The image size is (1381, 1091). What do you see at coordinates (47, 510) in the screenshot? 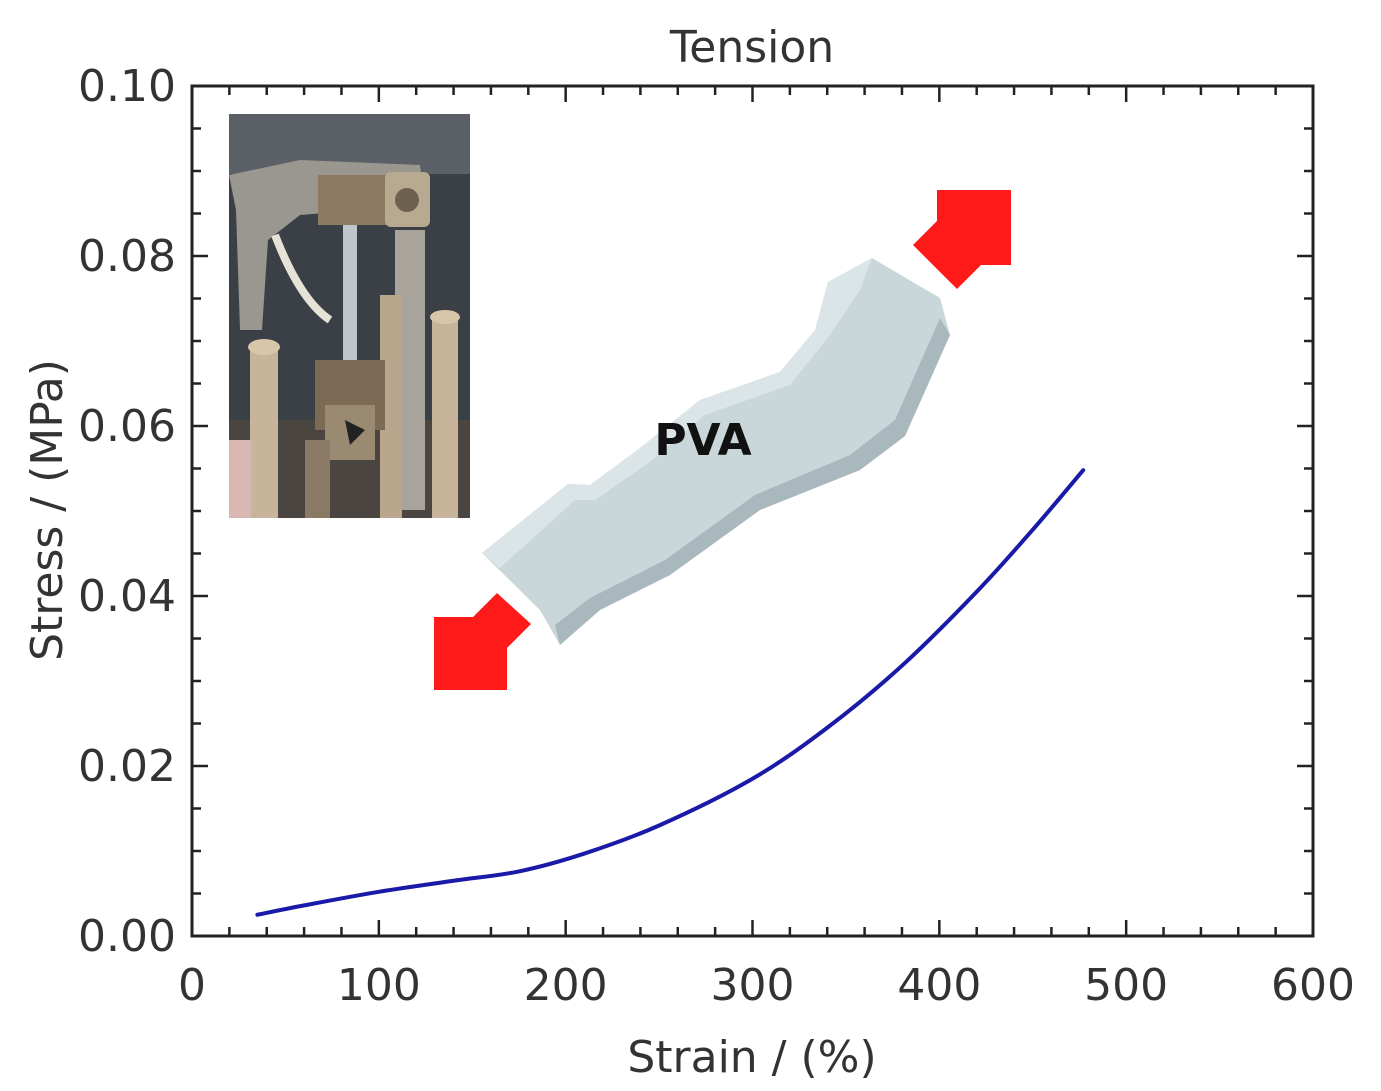
I see `y-axis-title: Stress / (MPa)` at bounding box center [47, 510].